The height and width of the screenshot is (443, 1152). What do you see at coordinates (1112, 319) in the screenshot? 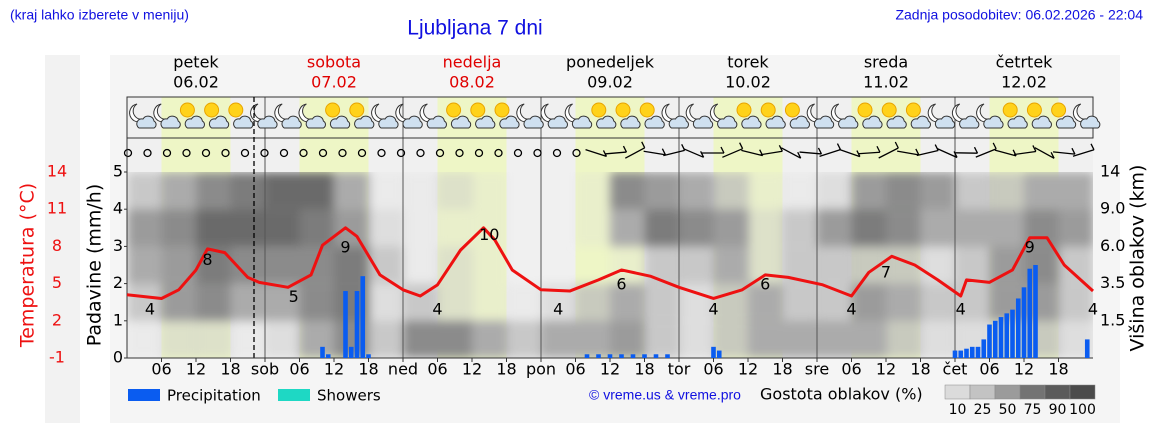
I see `y2-tick-label: 1.5` at bounding box center [1112, 319].